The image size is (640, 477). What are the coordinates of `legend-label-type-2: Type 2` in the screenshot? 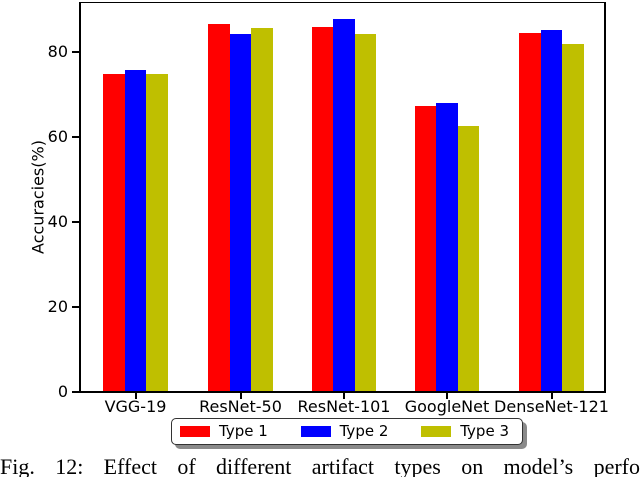 It's located at (364, 431).